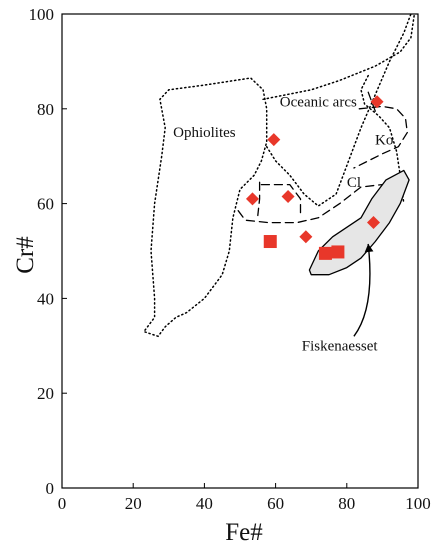 Image resolution: width=444 pixels, height=550 pixels. What do you see at coordinates (244, 532) in the screenshot?
I see `x-axis-title: Fe#` at bounding box center [244, 532].